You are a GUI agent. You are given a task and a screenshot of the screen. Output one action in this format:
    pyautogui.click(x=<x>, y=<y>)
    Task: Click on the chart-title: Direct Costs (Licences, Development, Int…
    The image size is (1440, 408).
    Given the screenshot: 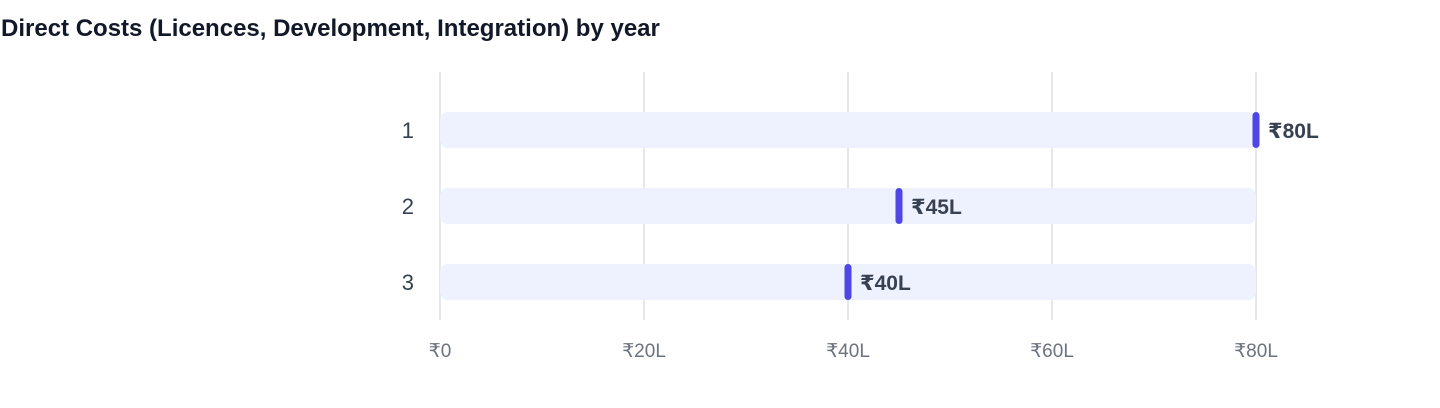 What is the action you would take?
    pyautogui.click(x=330, y=28)
    